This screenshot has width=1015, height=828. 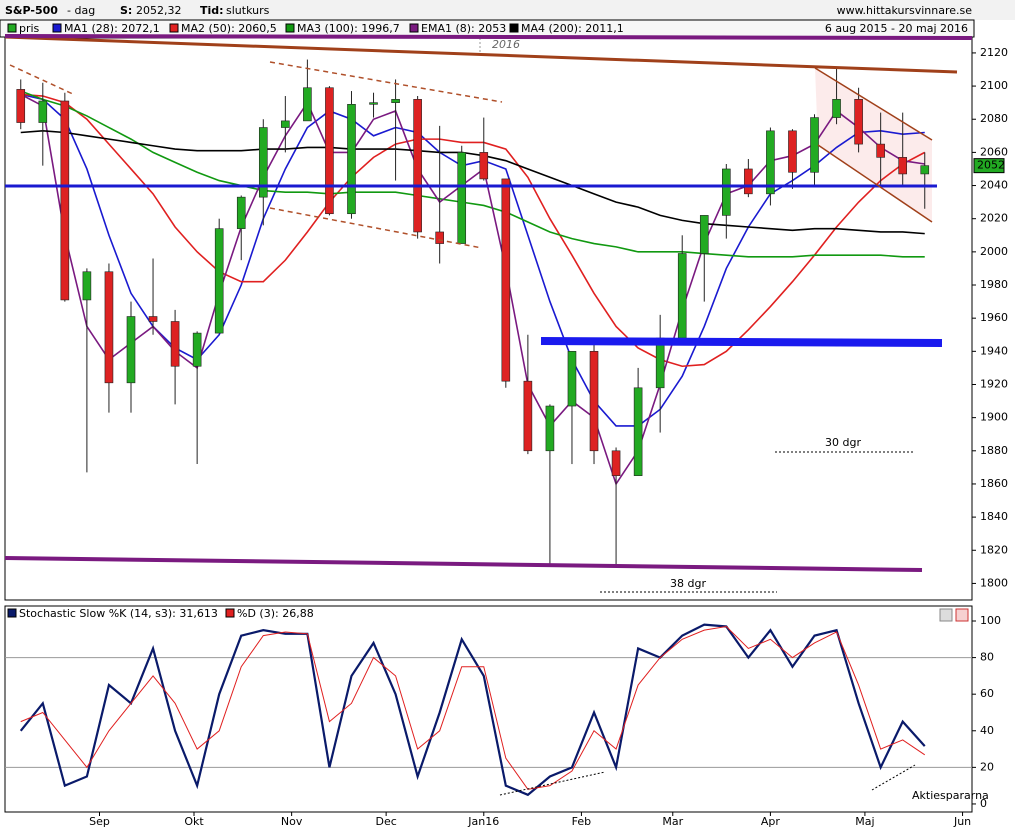 I want to click on legend-label: %D (3): 26,88, so click(x=275, y=613).